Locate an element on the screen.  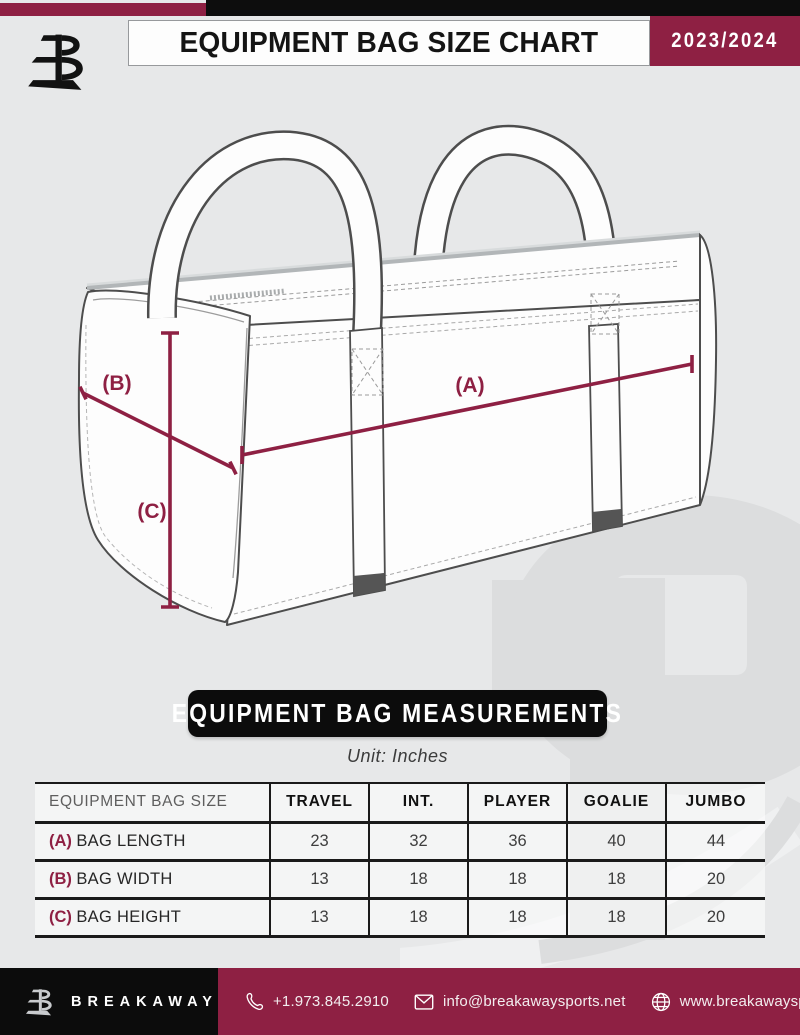
season-badge: 2023/2024 is located at coordinates (725, 41).